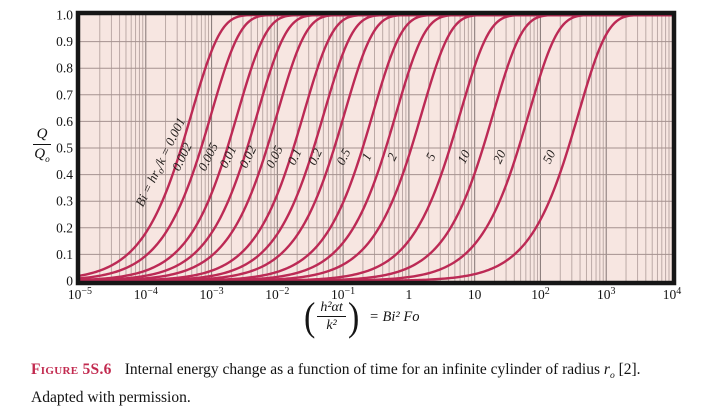 This screenshot has height=419, width=706. Describe the element at coordinates (64, 174) in the screenshot. I see `svg-text: 0.4` at that location.